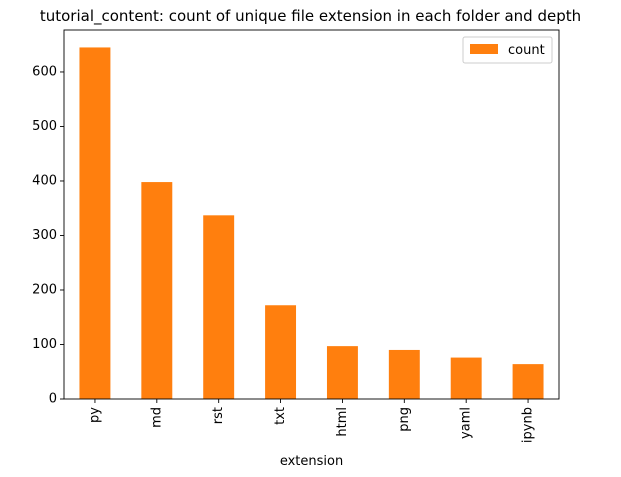 This screenshot has width=621, height=477. What do you see at coordinates (466, 378) in the screenshot?
I see `bar-yaml` at bounding box center [466, 378].